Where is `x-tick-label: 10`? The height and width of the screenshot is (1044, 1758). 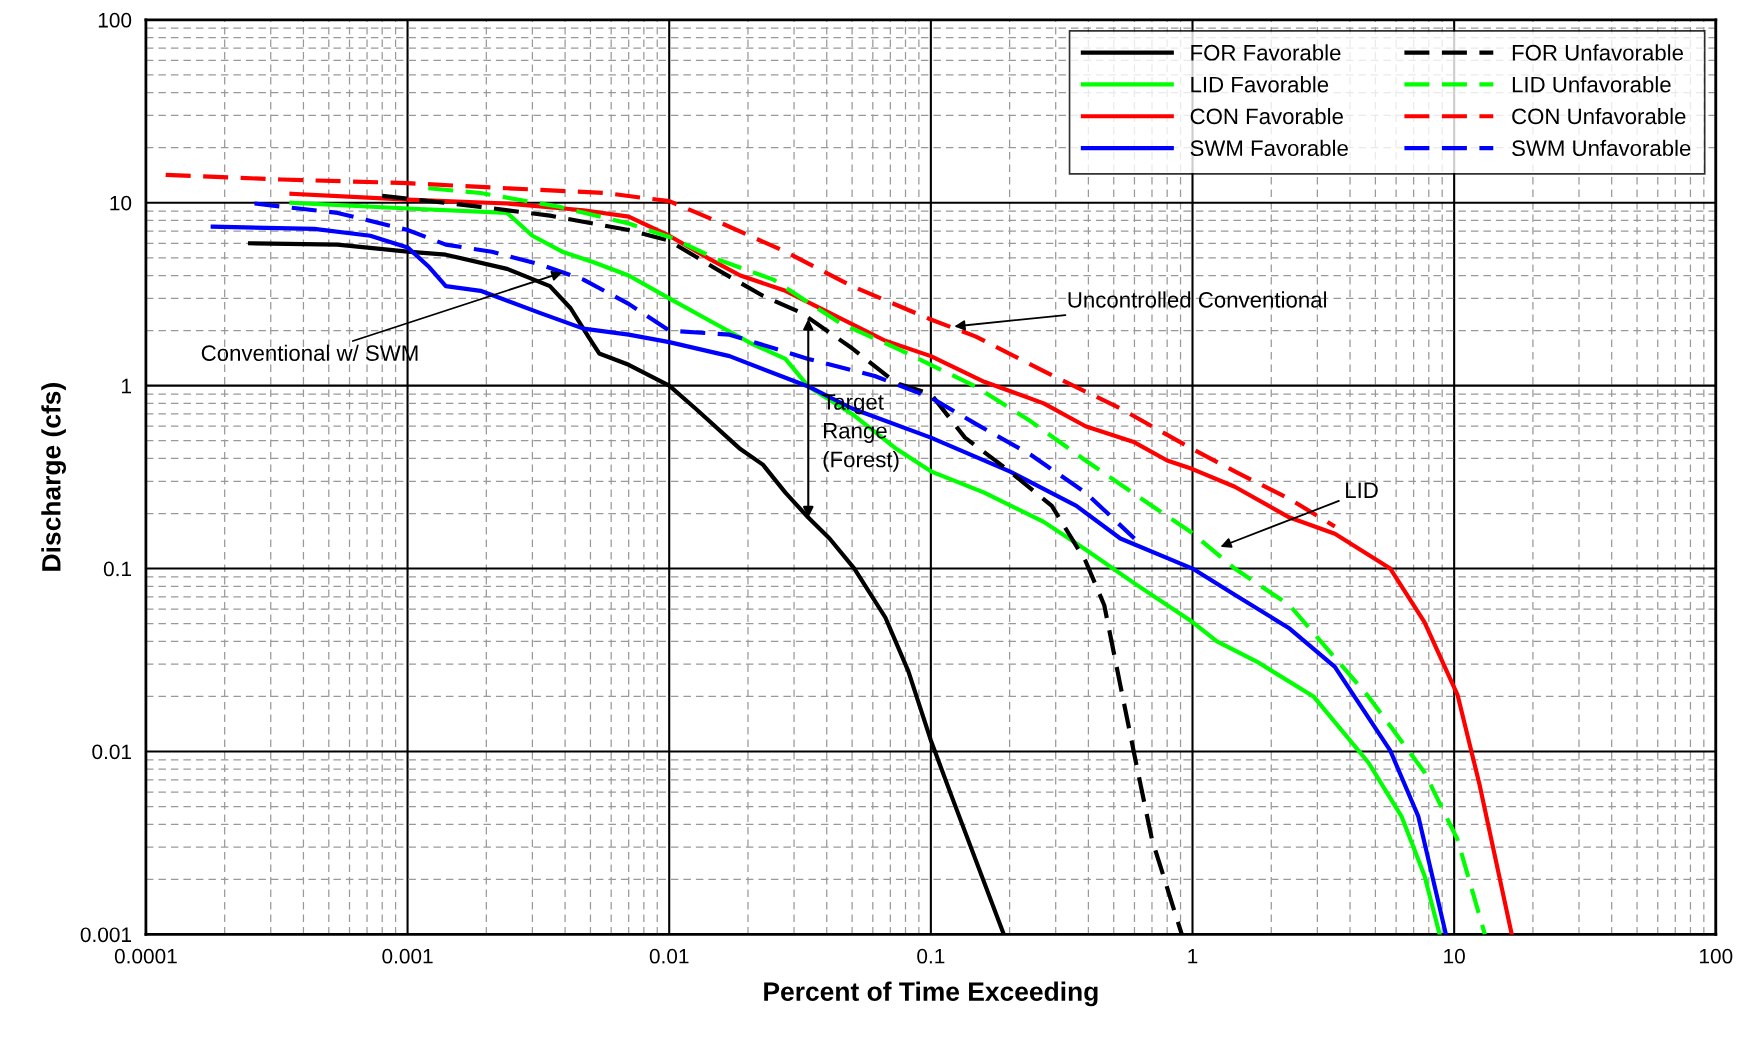
x-tick-label: 10 is located at coordinates (1454, 956).